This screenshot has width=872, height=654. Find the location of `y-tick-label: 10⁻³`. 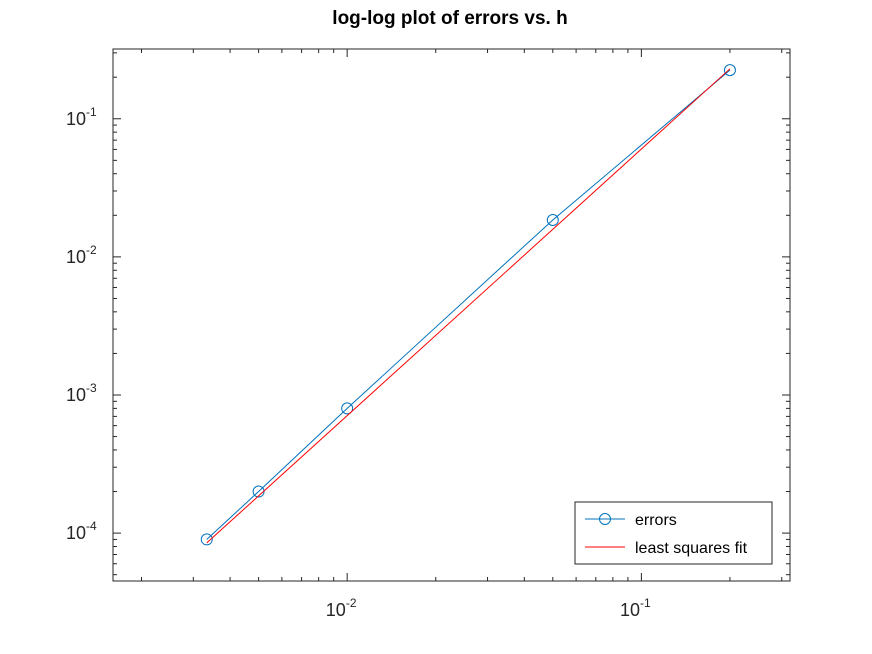

y-tick-label: 10⁻³ is located at coordinates (81, 393).